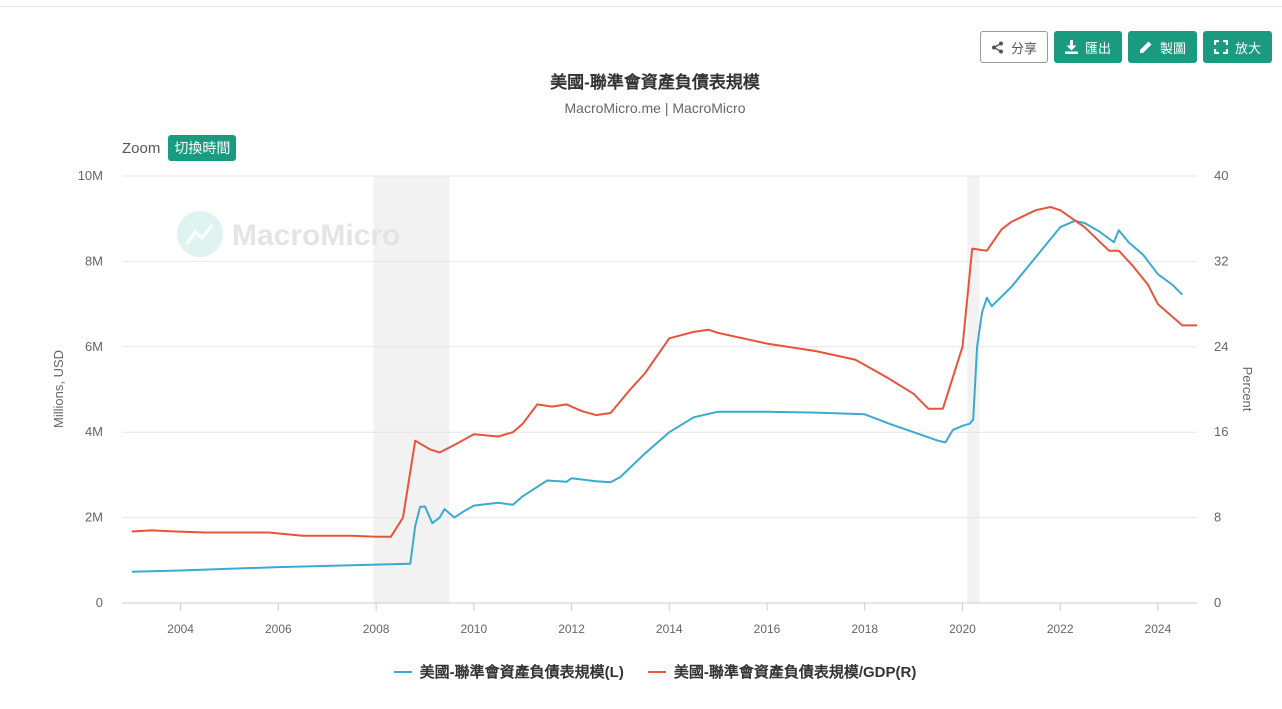 The height and width of the screenshot is (709, 1282). What do you see at coordinates (90, 175) in the screenshot?
I see `y-left-tick-label: 10M` at bounding box center [90, 175].